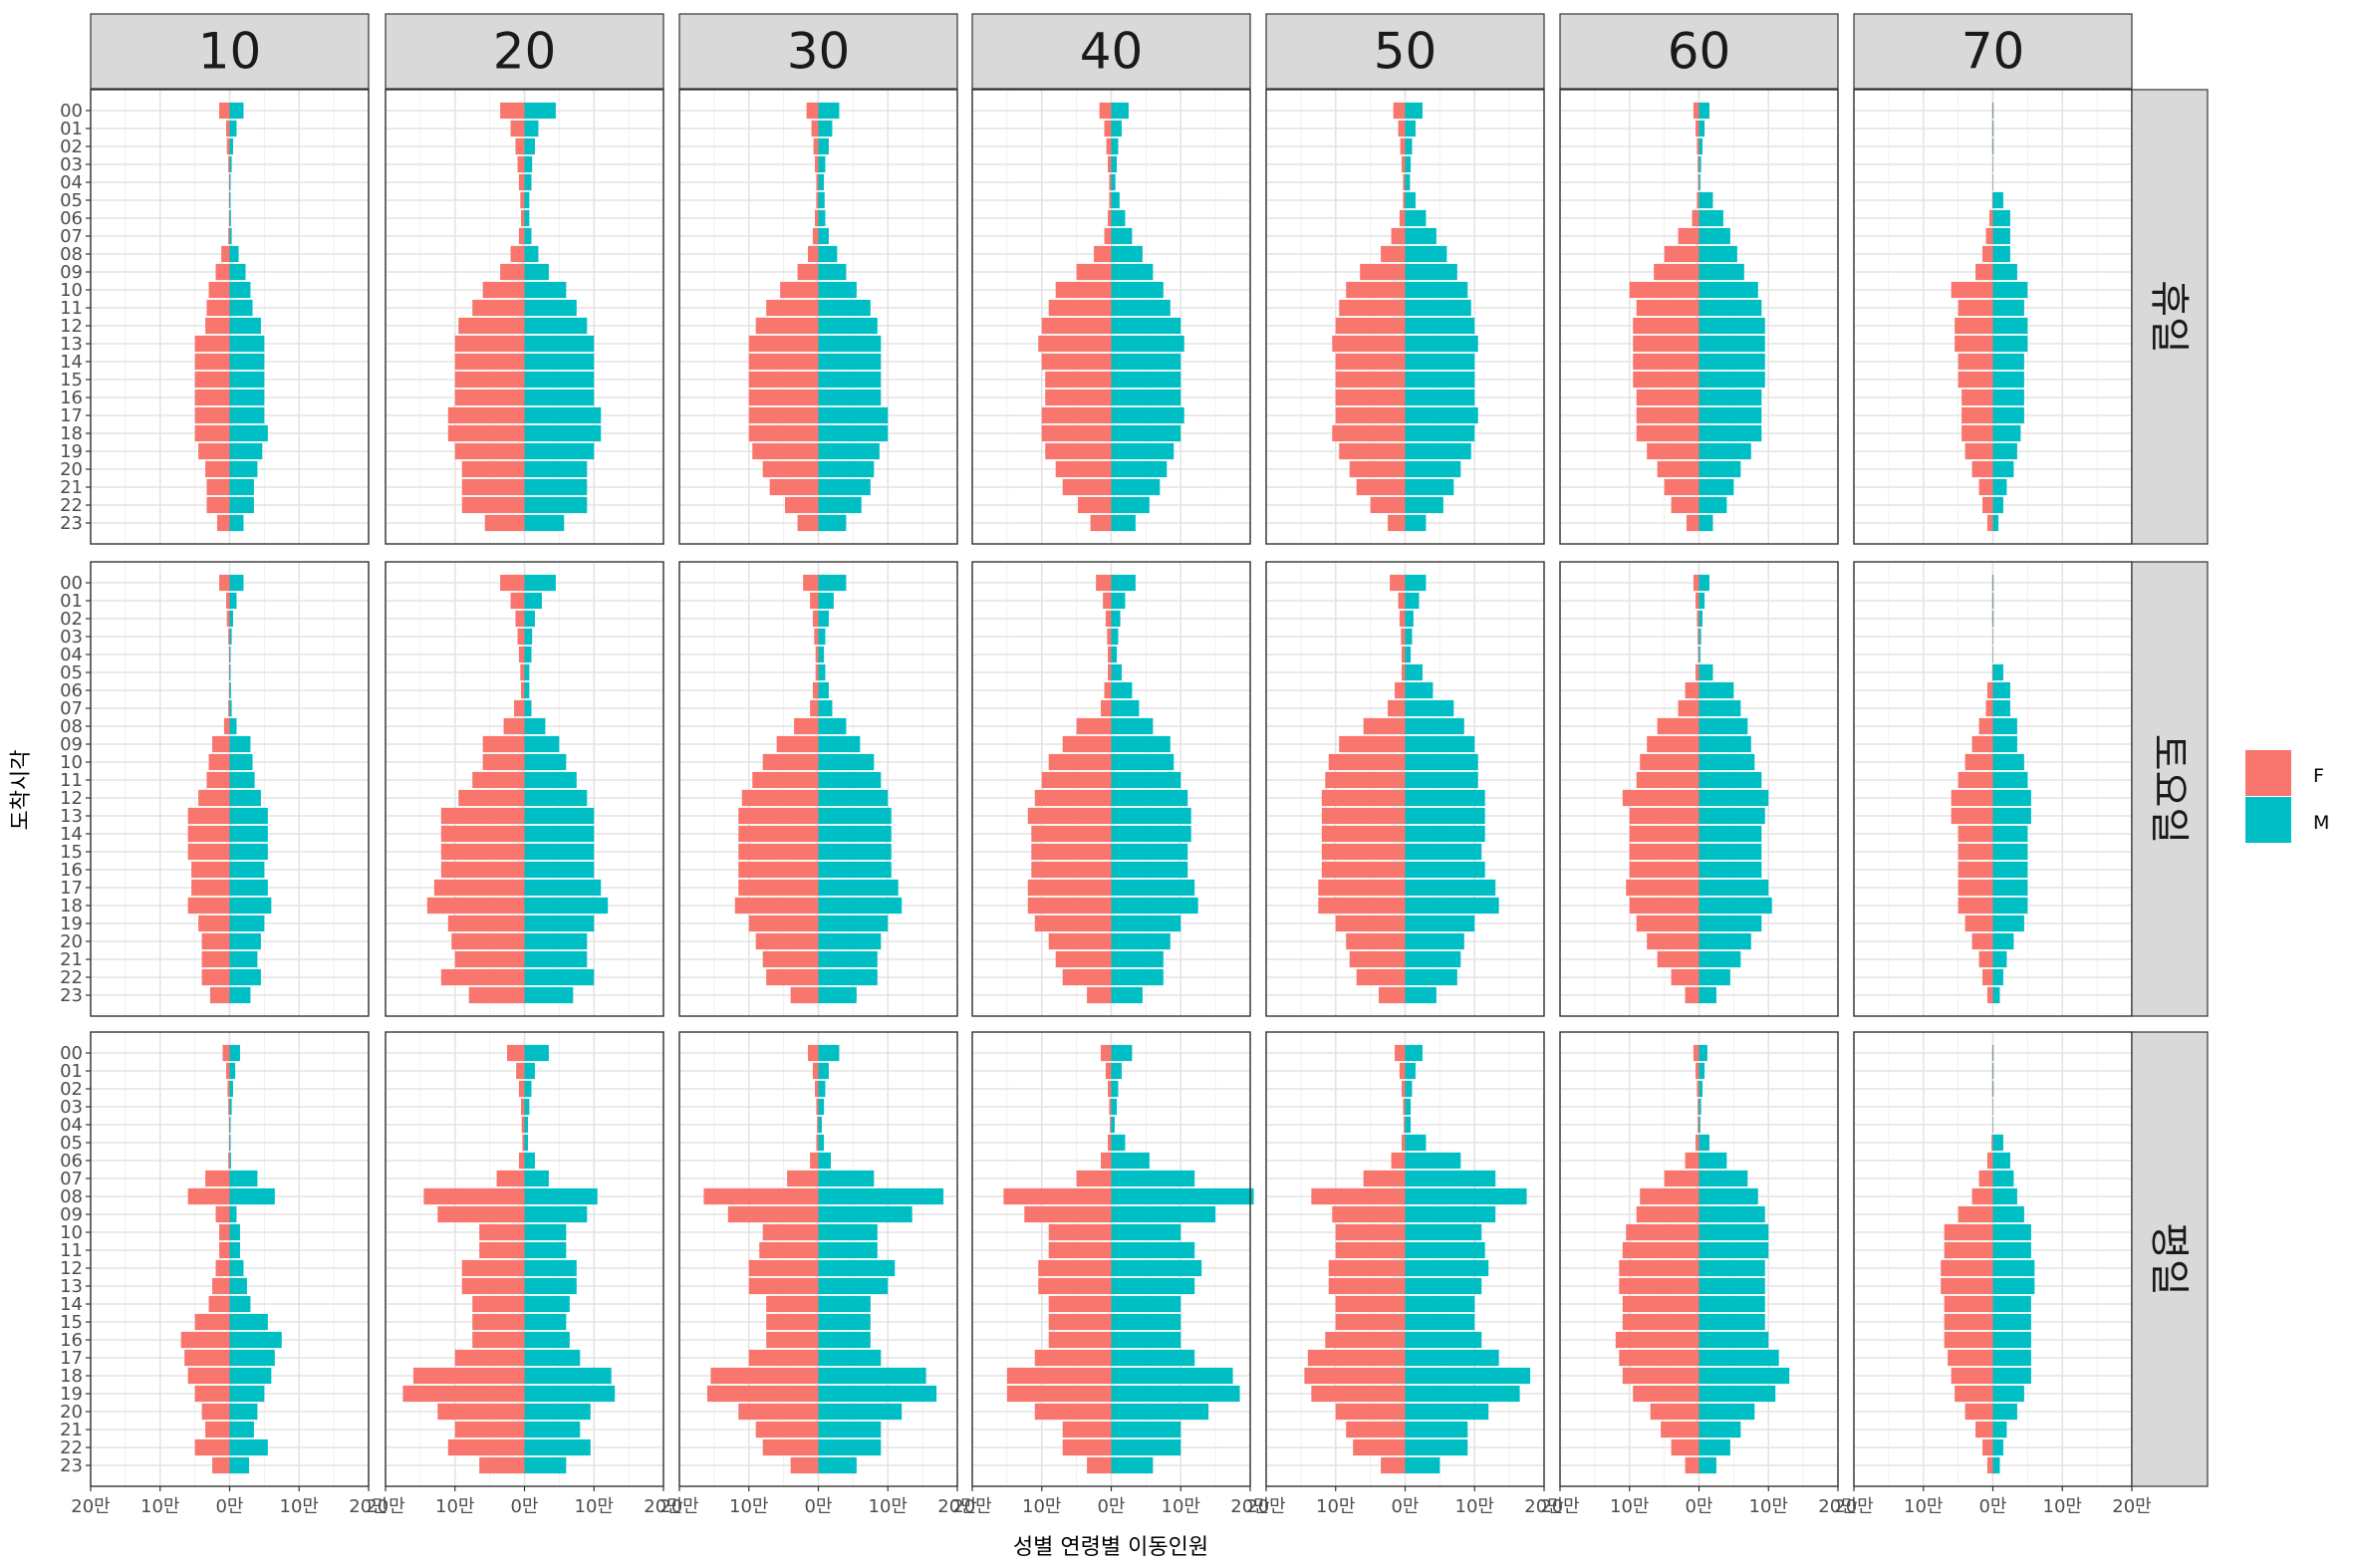 Image resolution: width=2353 pixels, height=1568 pixels. I want to click on y-tick-label-11: 11, so click(72, 780).